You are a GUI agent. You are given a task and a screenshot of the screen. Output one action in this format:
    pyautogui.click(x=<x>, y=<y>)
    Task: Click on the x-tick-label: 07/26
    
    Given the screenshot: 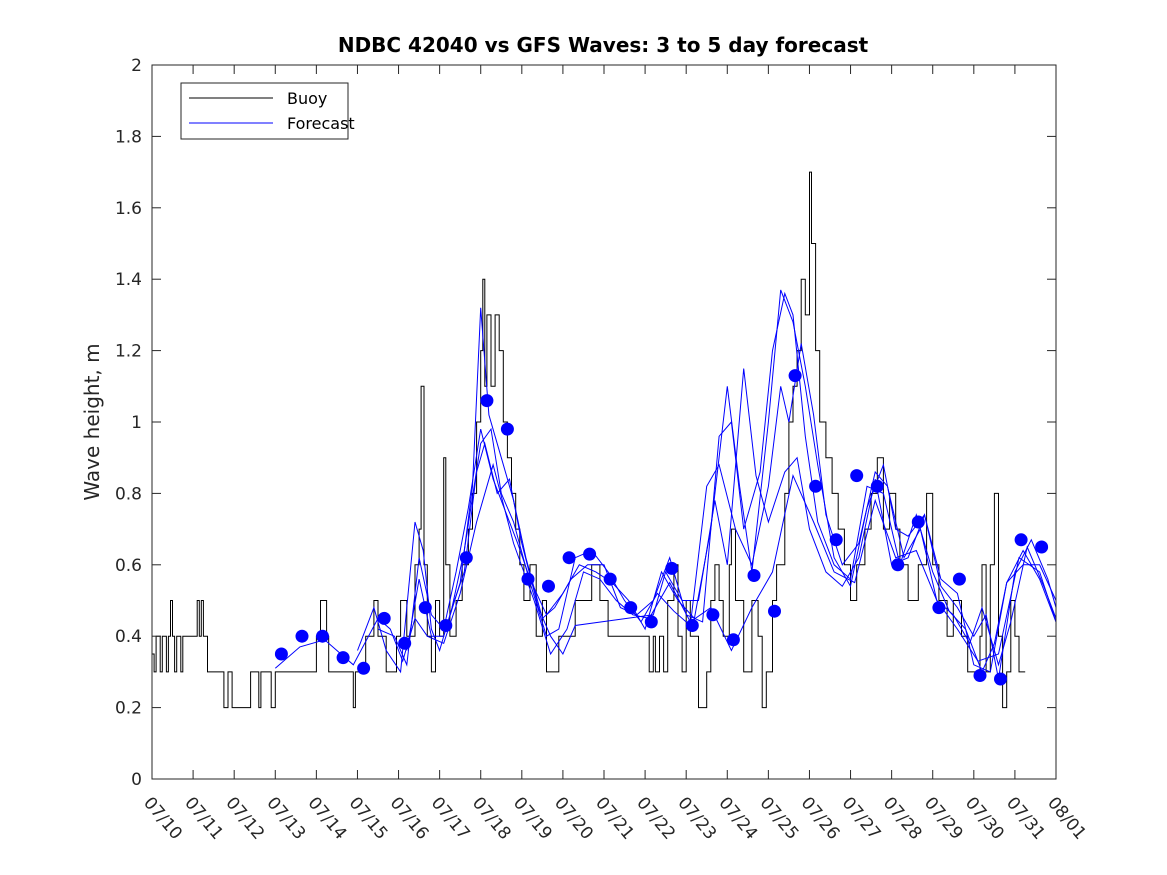 What is the action you would take?
    pyautogui.click(x=820, y=818)
    